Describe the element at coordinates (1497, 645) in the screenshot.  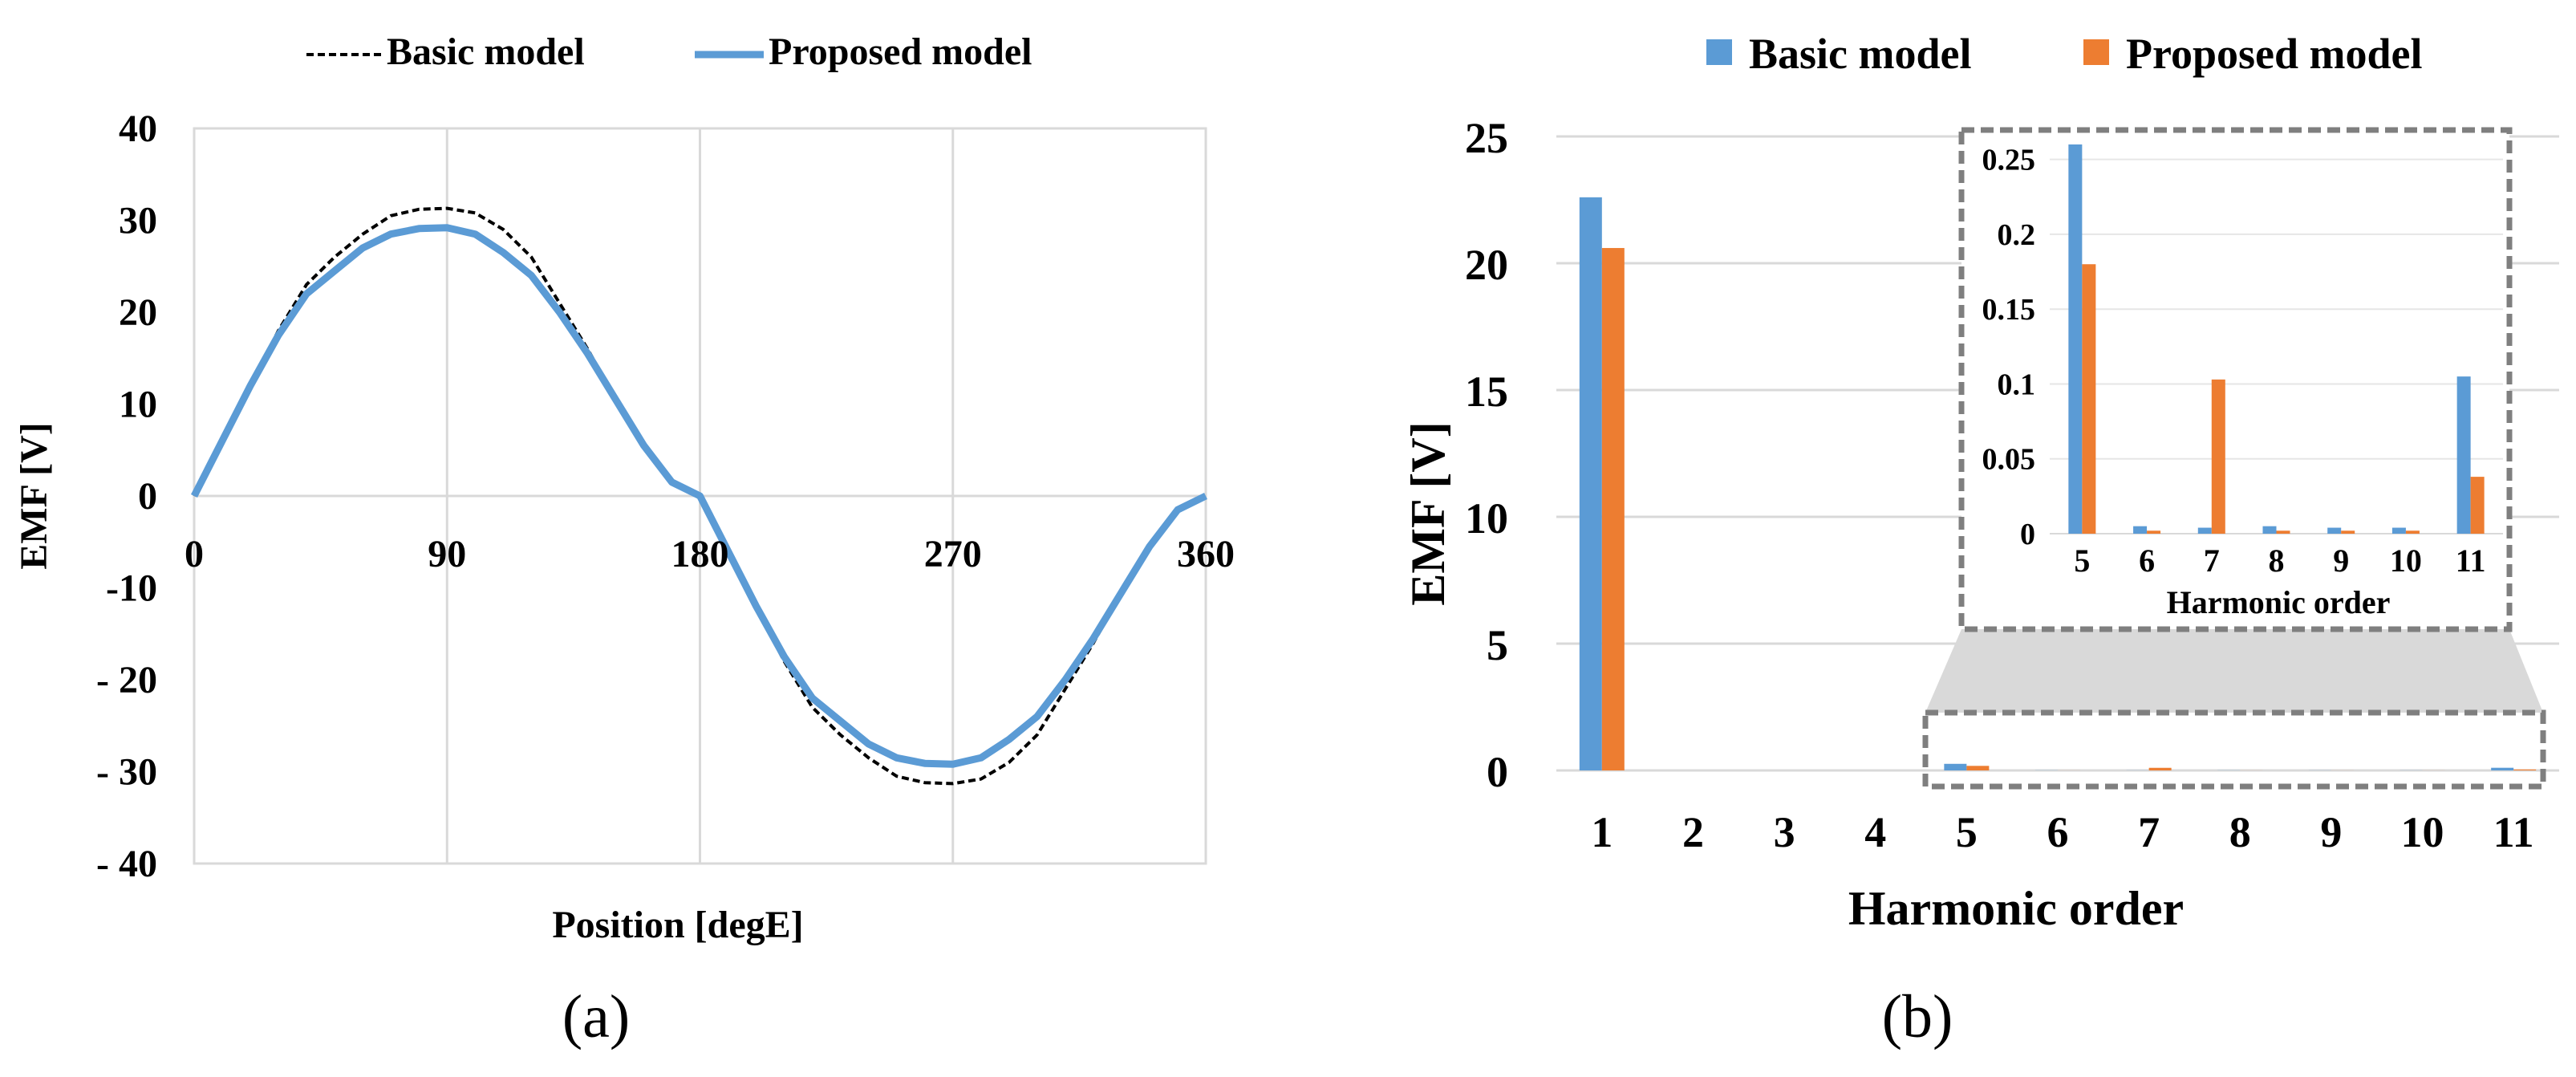
I see `y-tick-label-b: 5` at that location.